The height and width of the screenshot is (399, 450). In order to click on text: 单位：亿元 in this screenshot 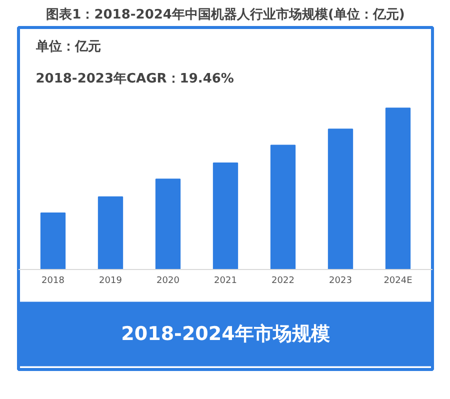, I will do `click(67, 46)`.